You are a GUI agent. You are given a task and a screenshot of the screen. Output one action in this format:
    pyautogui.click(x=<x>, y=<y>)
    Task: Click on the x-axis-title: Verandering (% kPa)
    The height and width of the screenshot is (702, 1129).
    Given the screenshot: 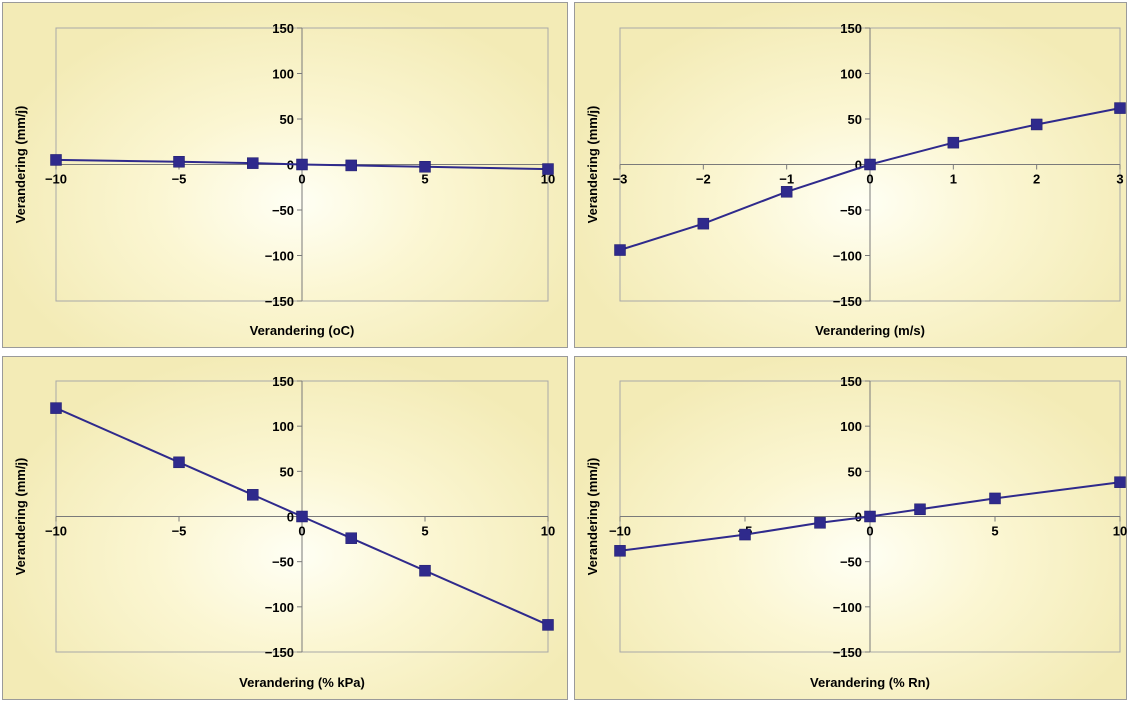 What is the action you would take?
    pyautogui.click(x=302, y=682)
    